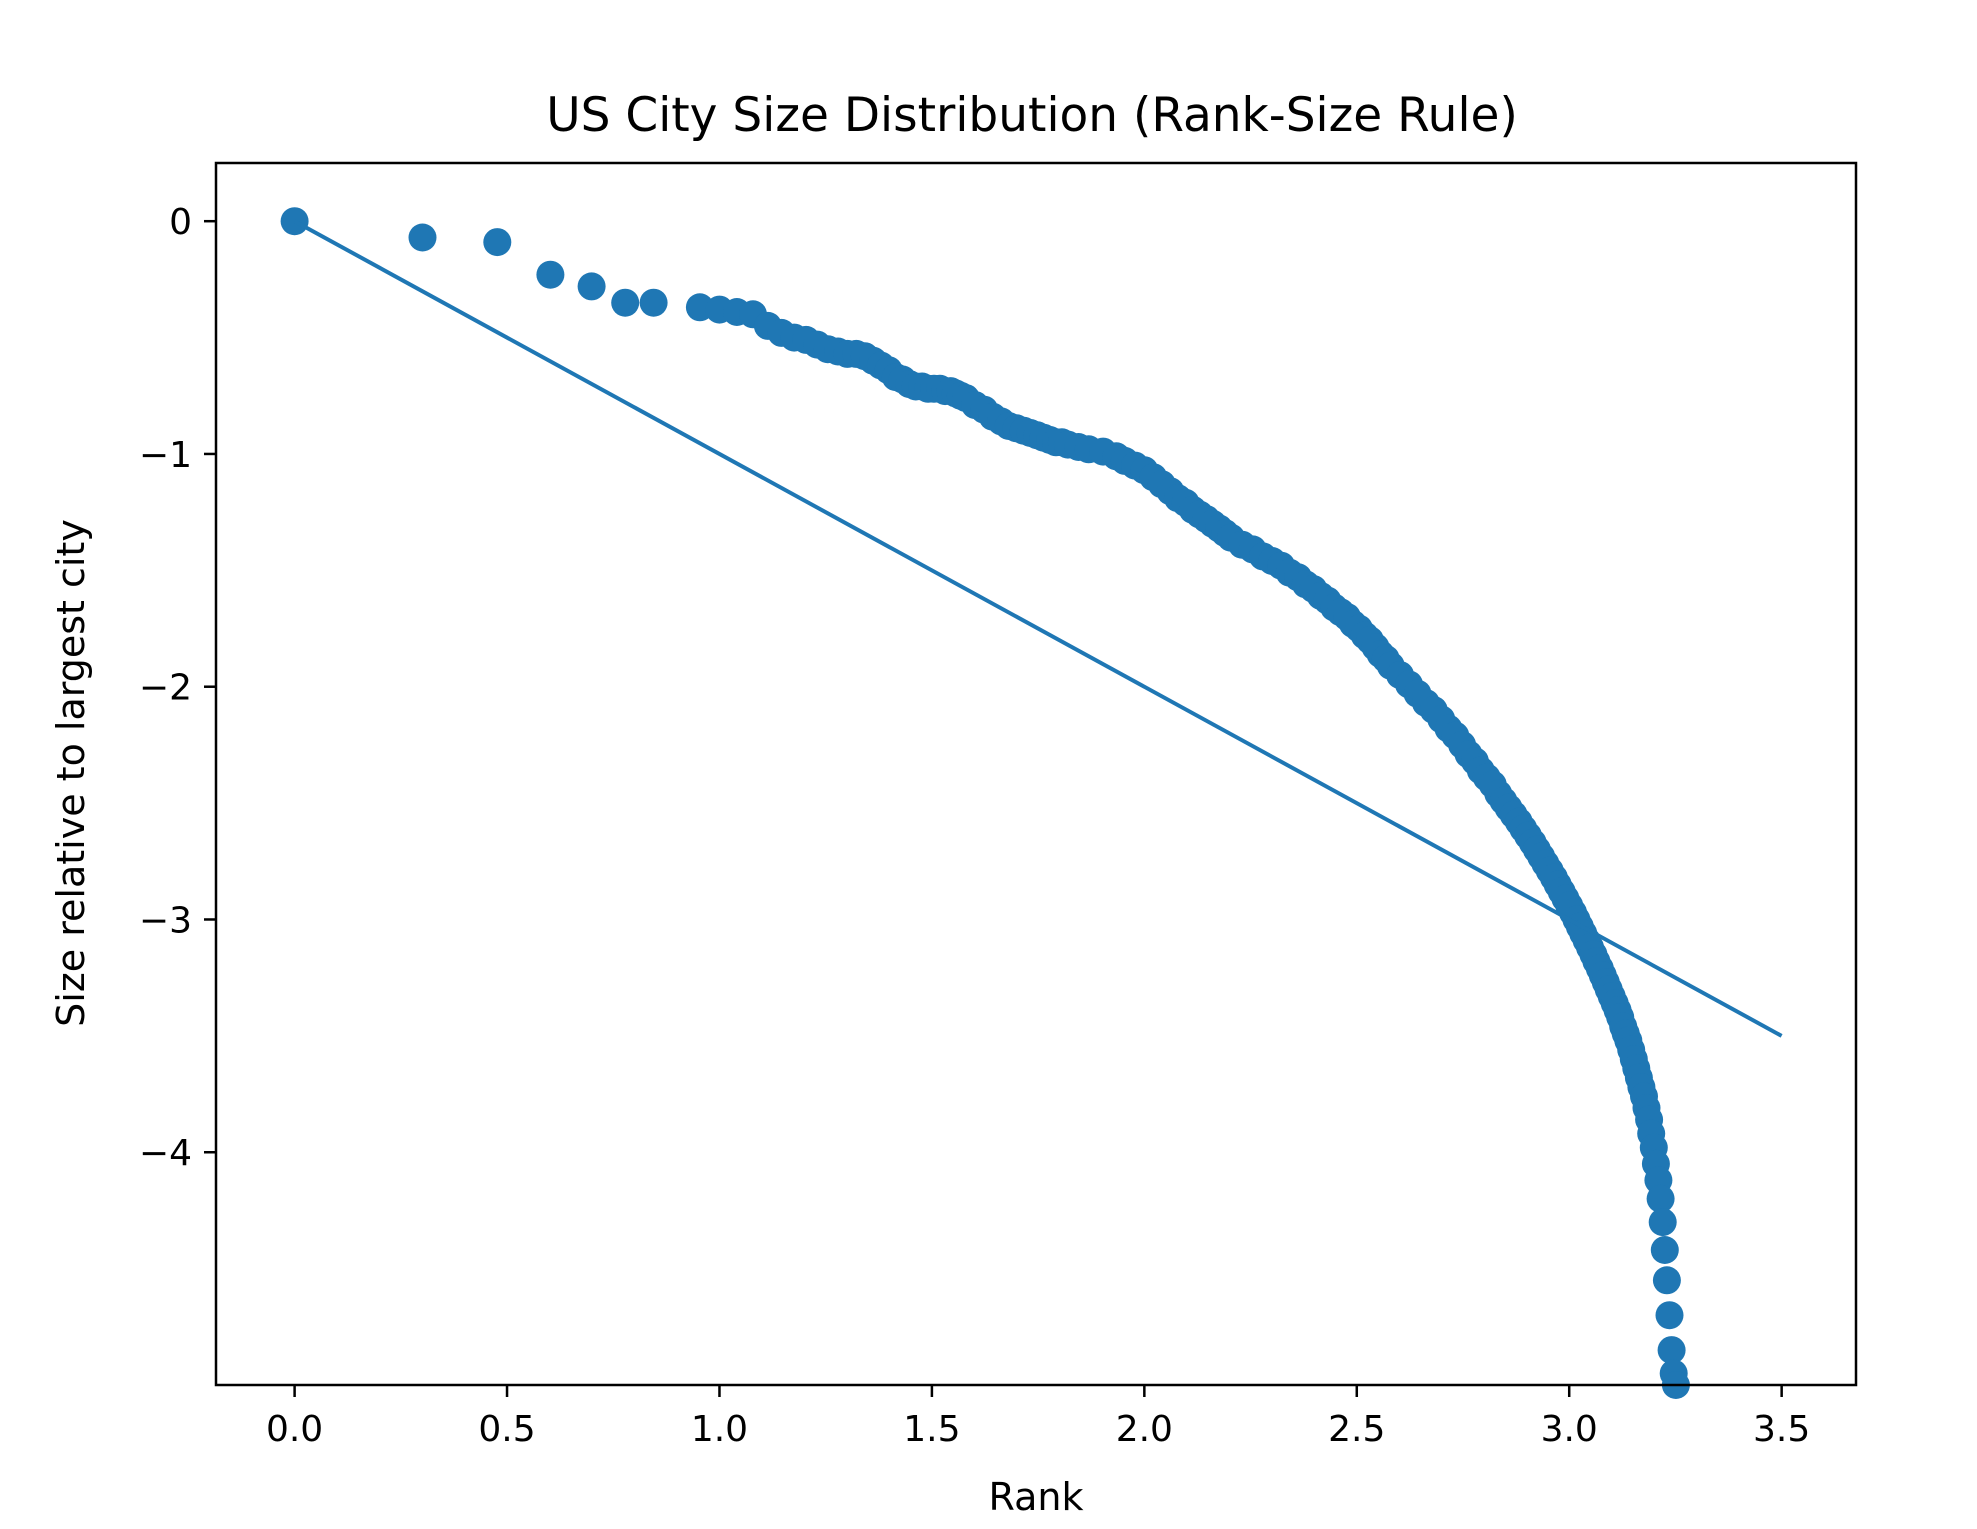  What do you see at coordinates (719, 1429) in the screenshot?
I see `x-tick-label: 1.0` at bounding box center [719, 1429].